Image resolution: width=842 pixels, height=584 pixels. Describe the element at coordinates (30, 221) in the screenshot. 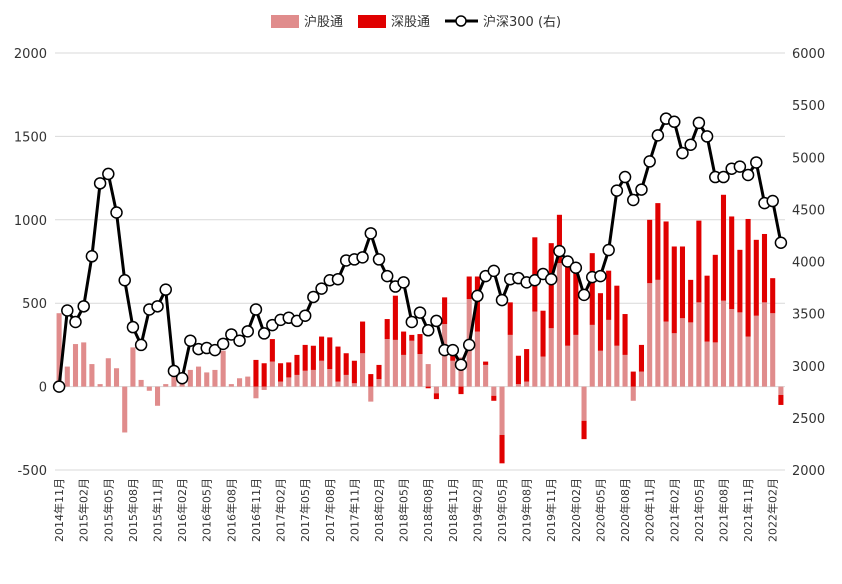

I see `left-tick-label: 1000` at that location.